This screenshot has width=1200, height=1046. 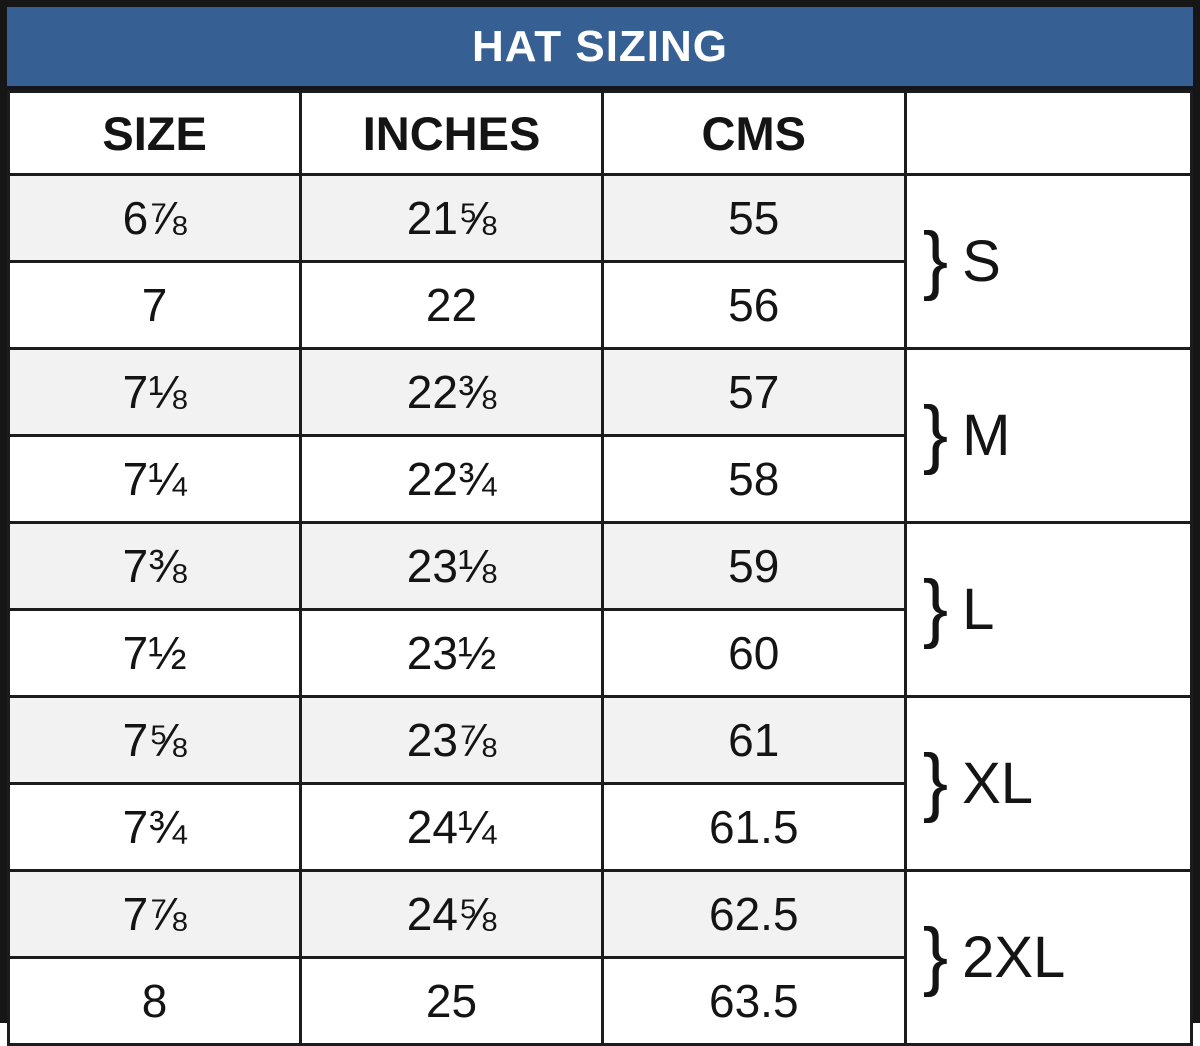 I want to click on cell-cms: 59, so click(x=753, y=566).